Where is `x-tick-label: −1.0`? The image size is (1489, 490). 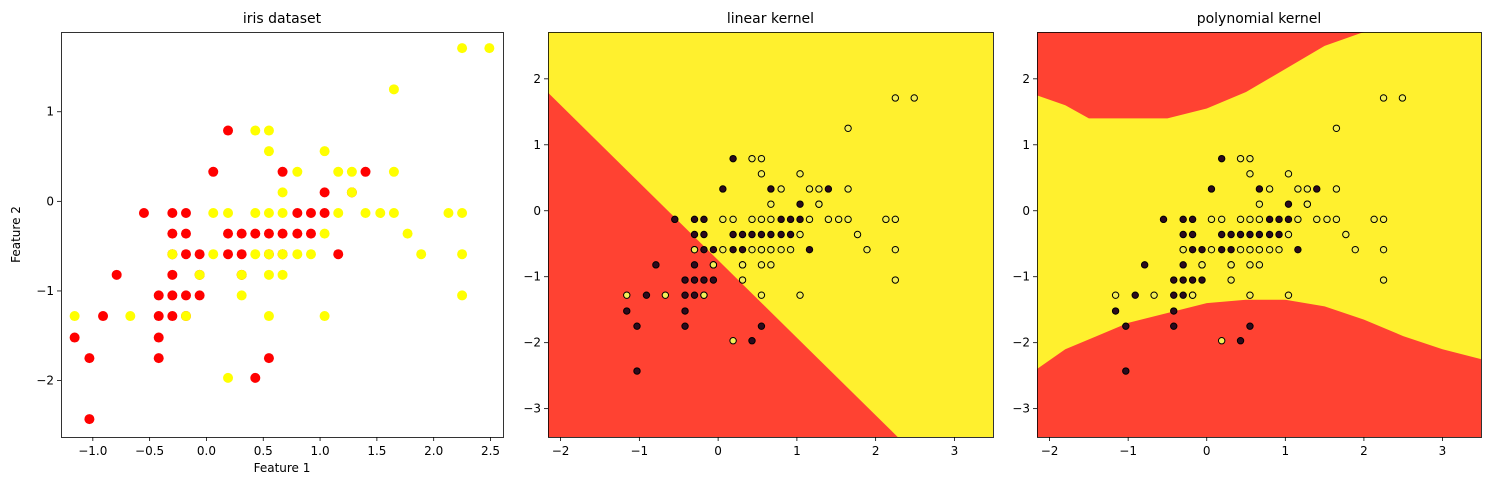
x-tick-label: −1.0 is located at coordinates (92, 451).